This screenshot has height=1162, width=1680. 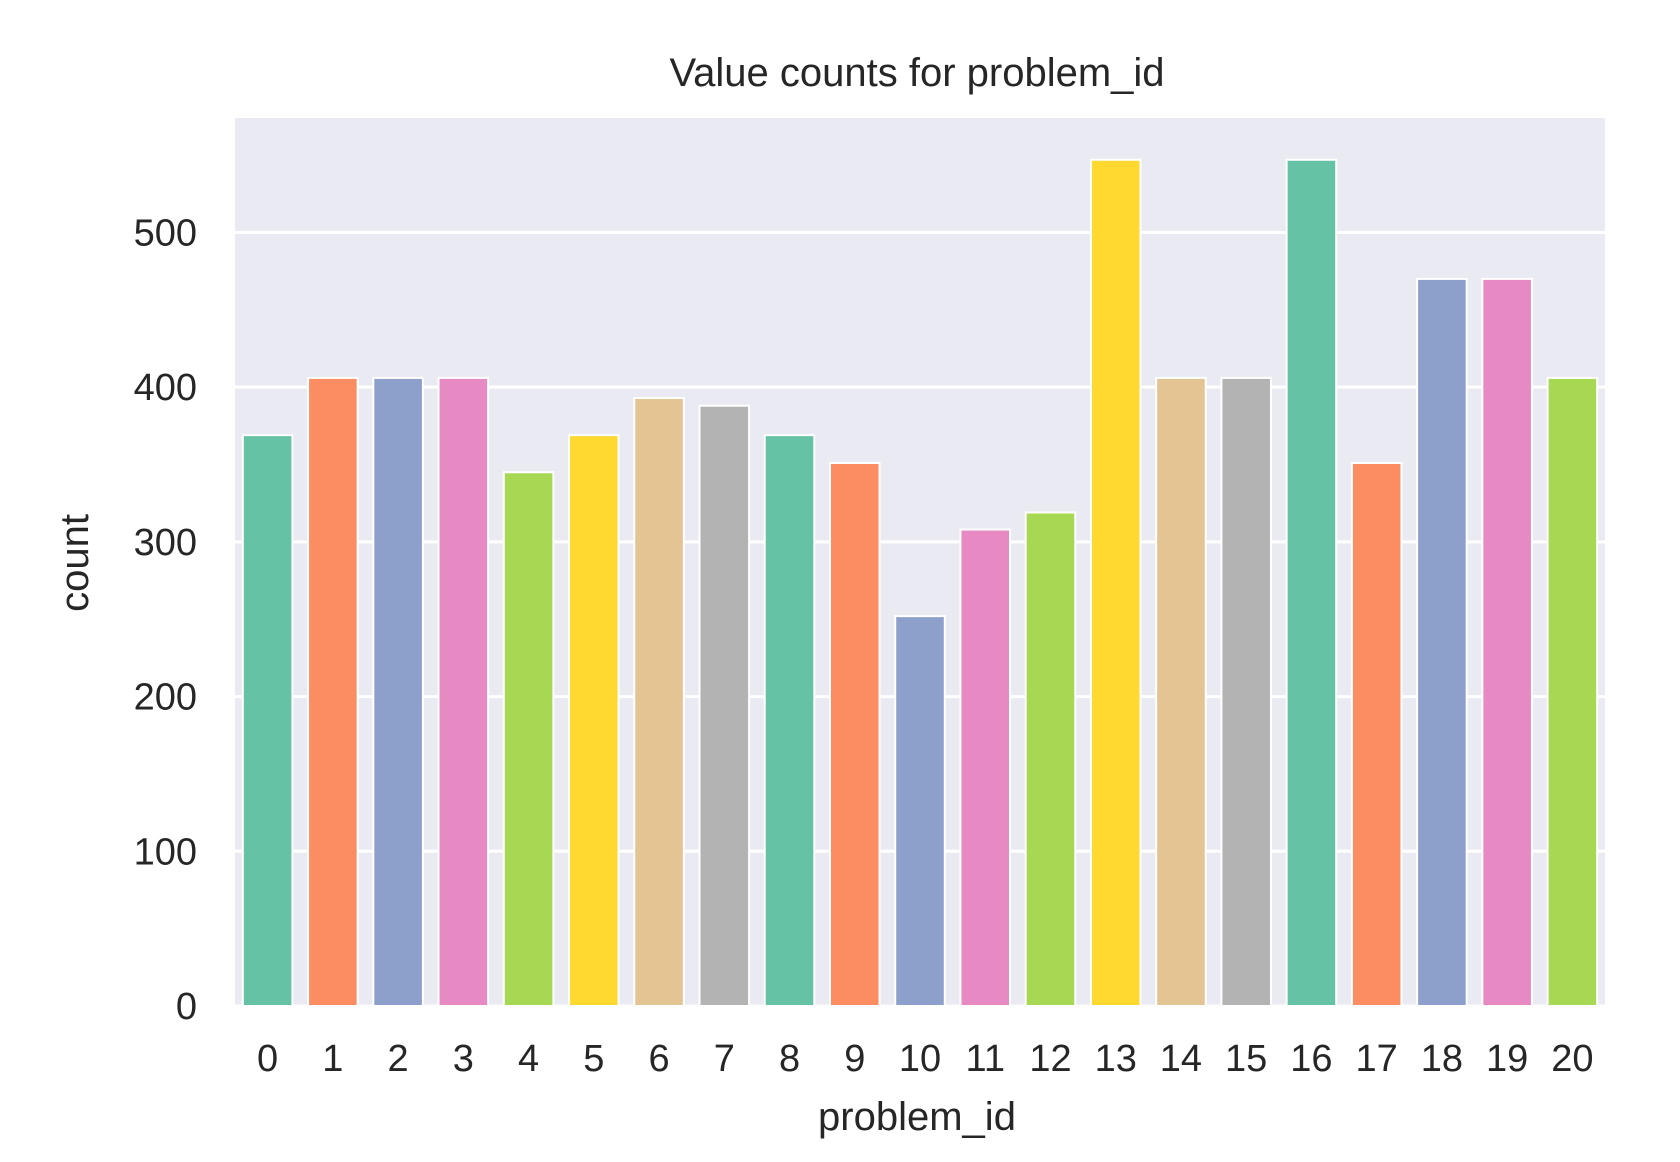 What do you see at coordinates (593, 1059) in the screenshot?
I see `x-tick-label: 5` at bounding box center [593, 1059].